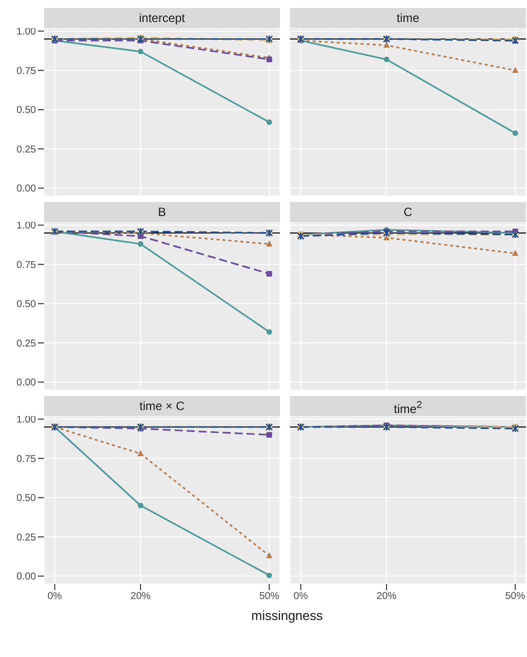  I want to click on chart-title: C, so click(408, 212).